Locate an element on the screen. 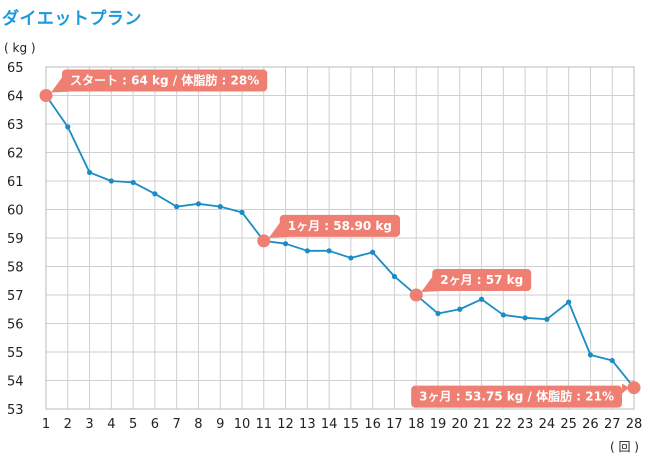 This screenshot has height=460, width=650. x-tick-label: 5 is located at coordinates (133, 424).